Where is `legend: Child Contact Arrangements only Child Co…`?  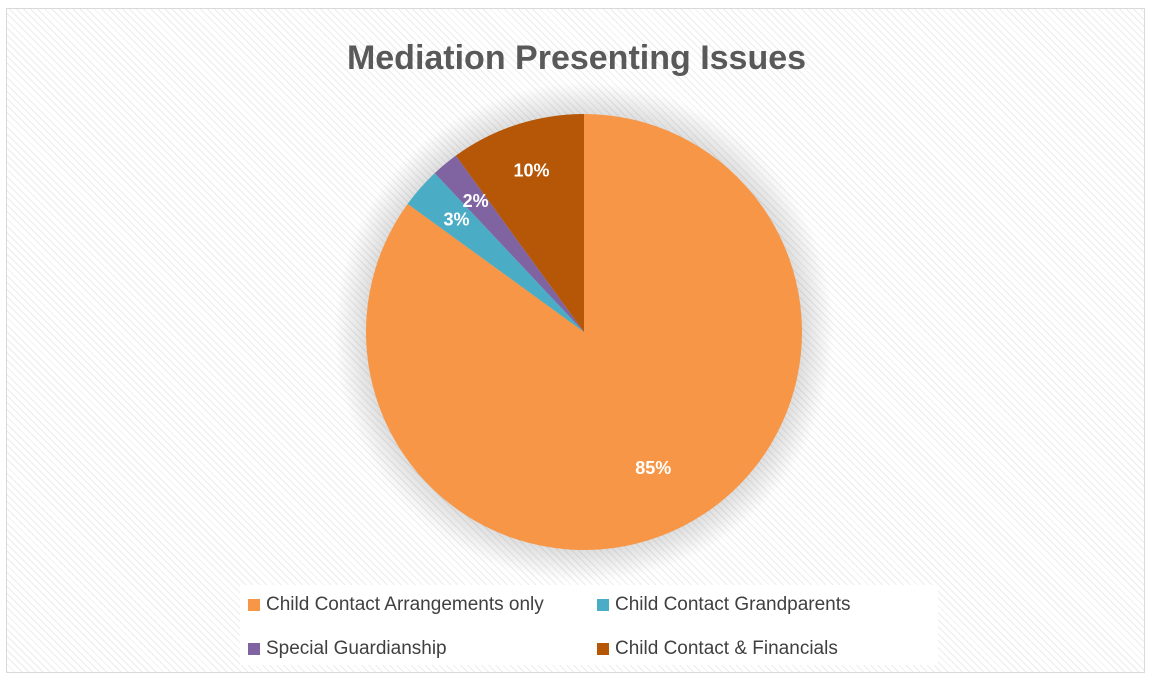
legend: Child Contact Arrangements only Child Co… is located at coordinates (589, 625).